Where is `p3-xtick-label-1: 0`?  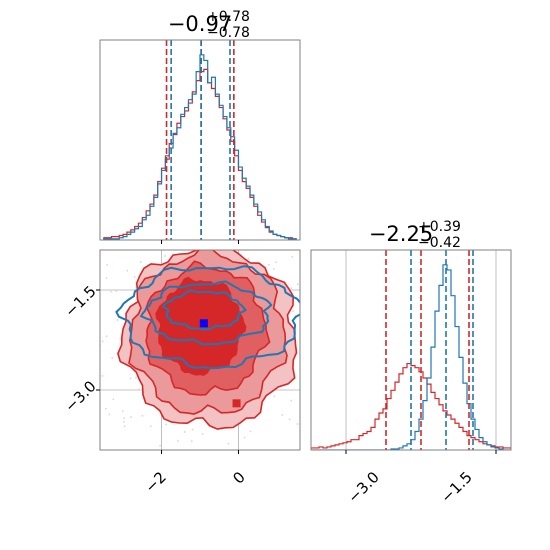 p3-xtick-label-1: 0 is located at coordinates (238, 477).